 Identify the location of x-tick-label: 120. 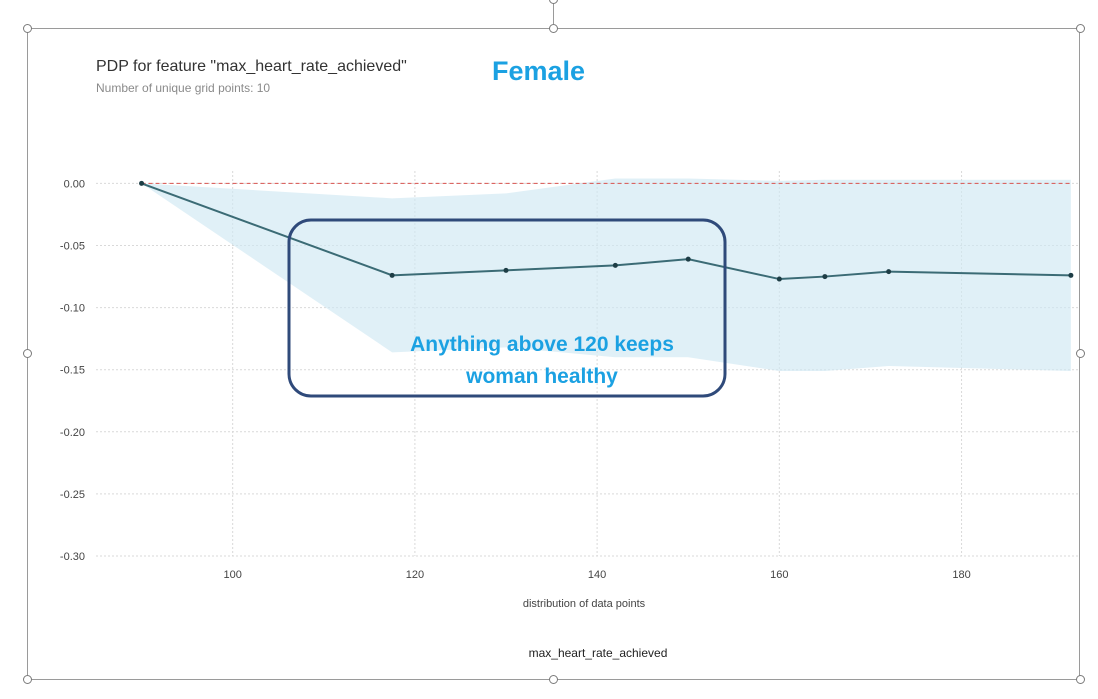
(415, 575).